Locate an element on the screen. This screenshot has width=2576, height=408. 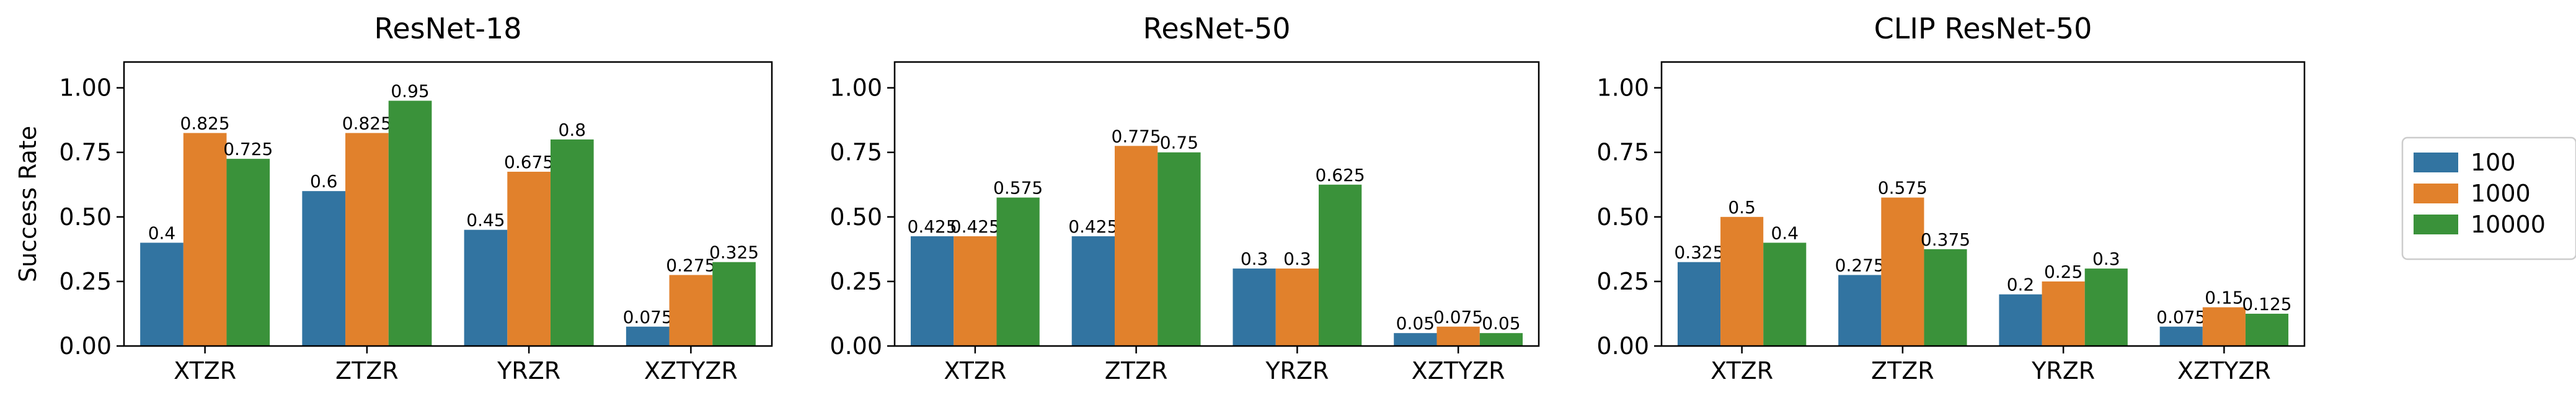
legend-label: 10000 is located at coordinates (2508, 224).